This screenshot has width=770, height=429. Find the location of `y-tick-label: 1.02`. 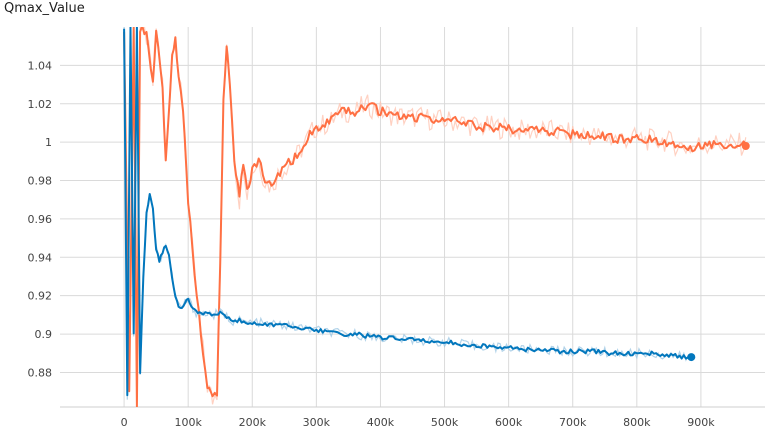

y-tick-label: 1.02 is located at coordinates (40, 104).